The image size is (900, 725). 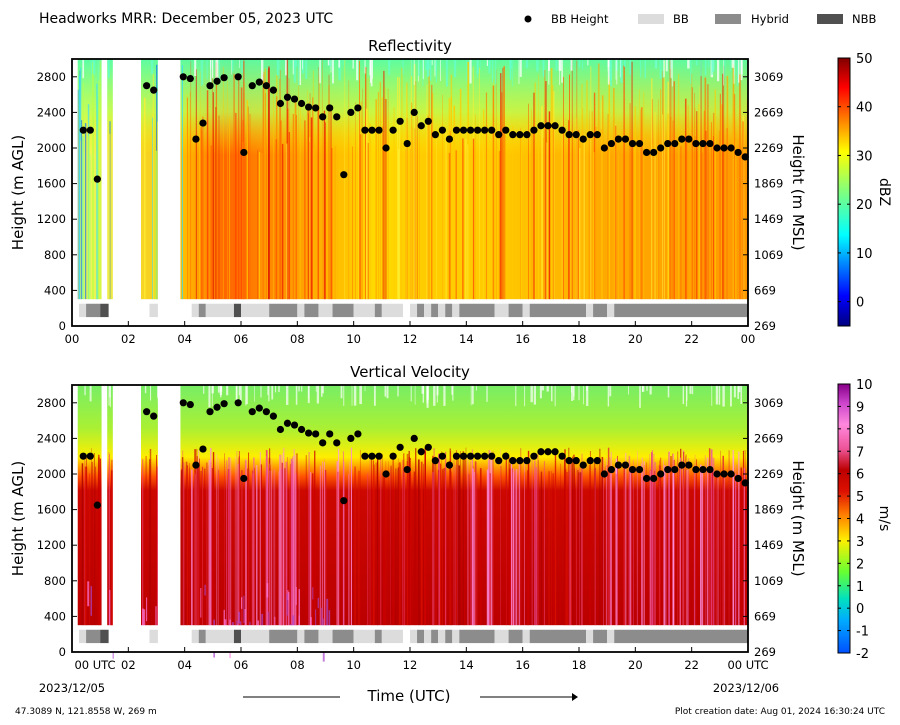 What do you see at coordinates (62, 652) in the screenshot?
I see `y-tick-label: 0` at bounding box center [62, 652].